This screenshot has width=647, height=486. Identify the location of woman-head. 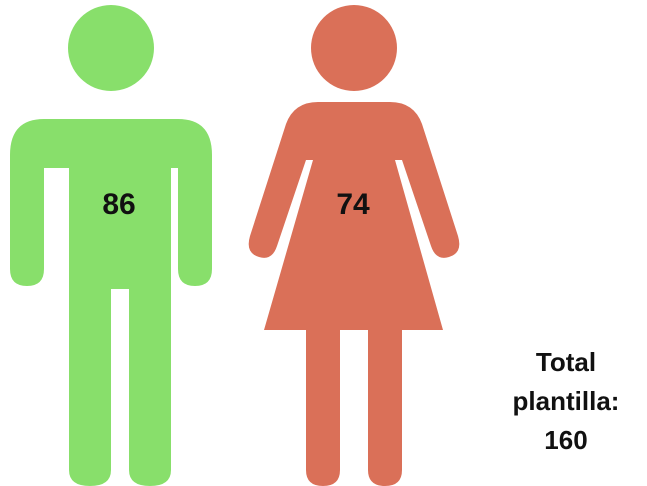
(354, 48).